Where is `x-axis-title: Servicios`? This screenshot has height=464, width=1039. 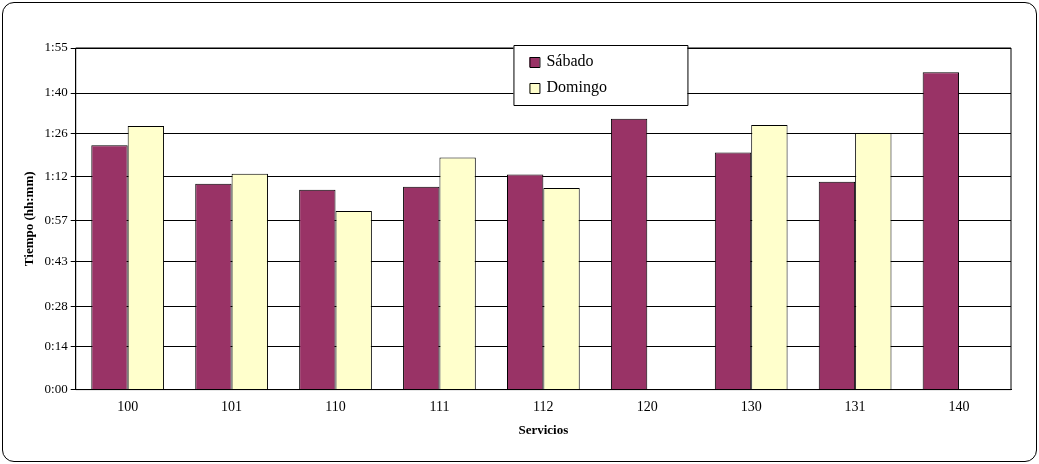
x-axis-title: Servicios is located at coordinates (543, 429).